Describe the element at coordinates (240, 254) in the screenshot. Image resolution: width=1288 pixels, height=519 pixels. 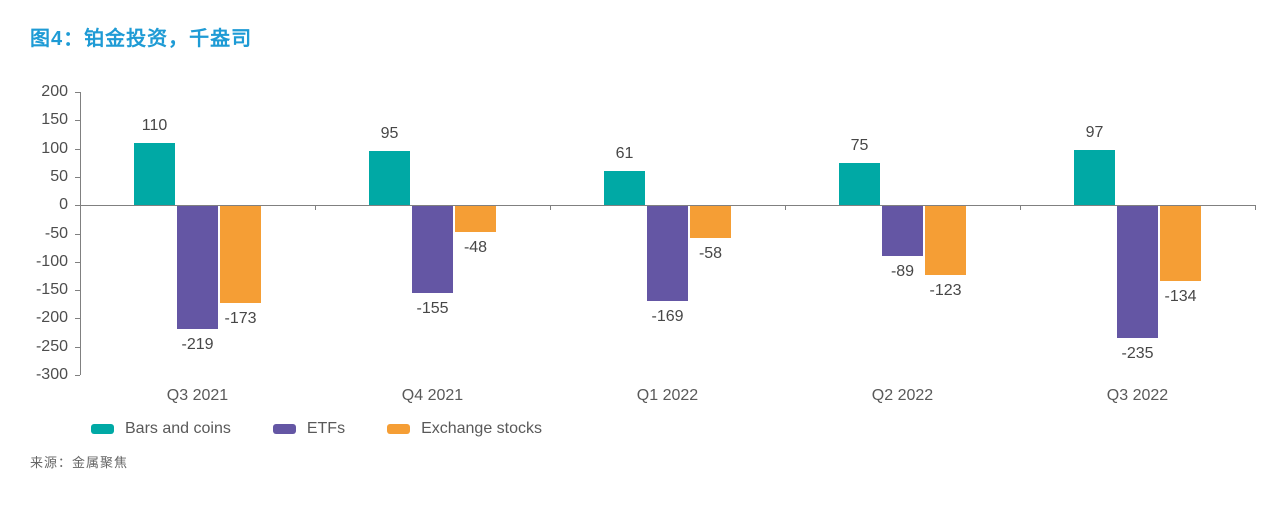
I see `bar-exchange-stocks-q3-2021` at that location.